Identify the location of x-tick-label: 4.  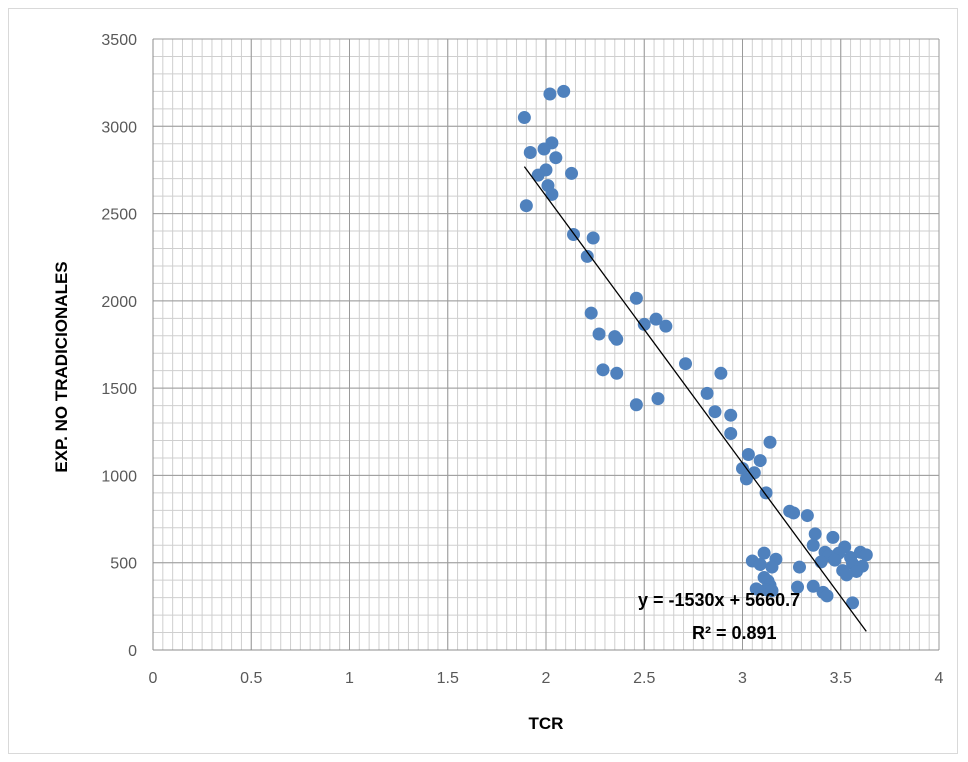
(939, 678).